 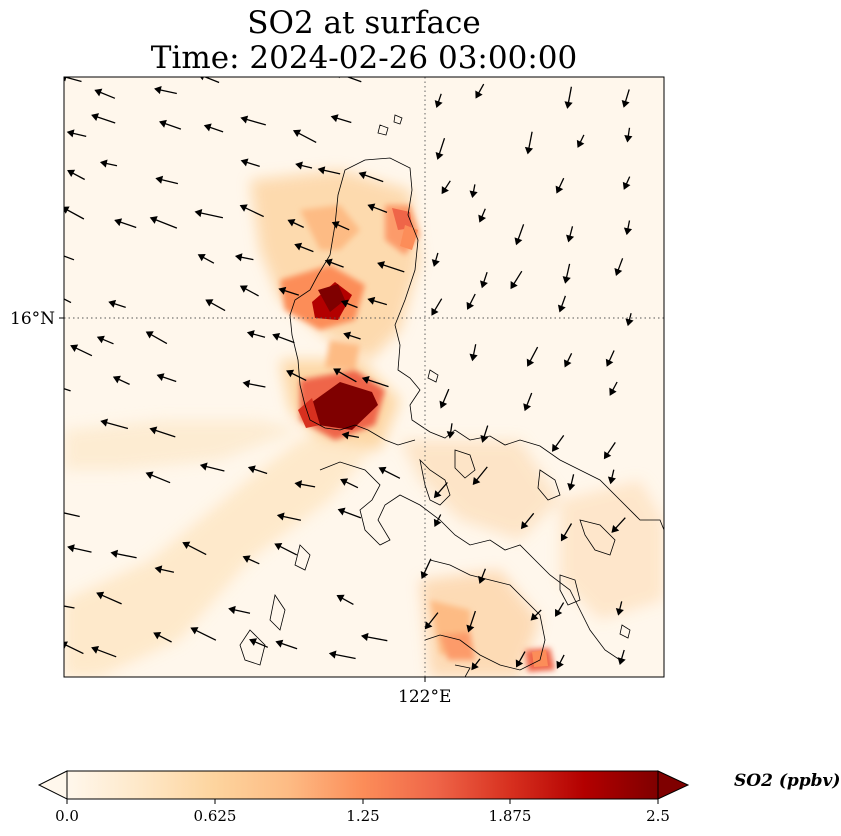 I want to click on colorbar, so click(x=363, y=787).